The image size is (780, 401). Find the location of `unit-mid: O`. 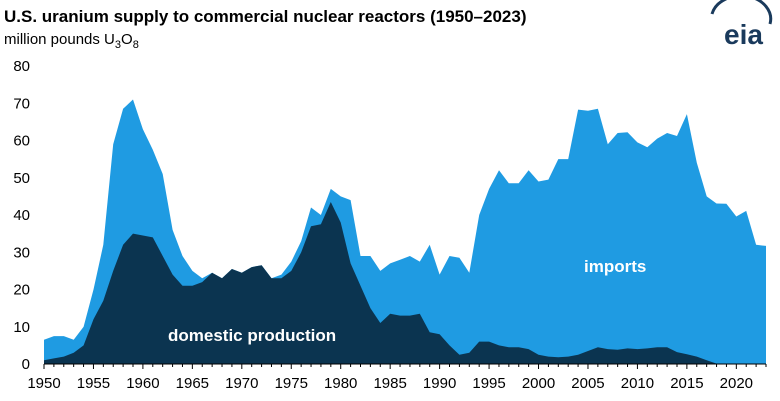

unit-mid: O is located at coordinates (127, 39).